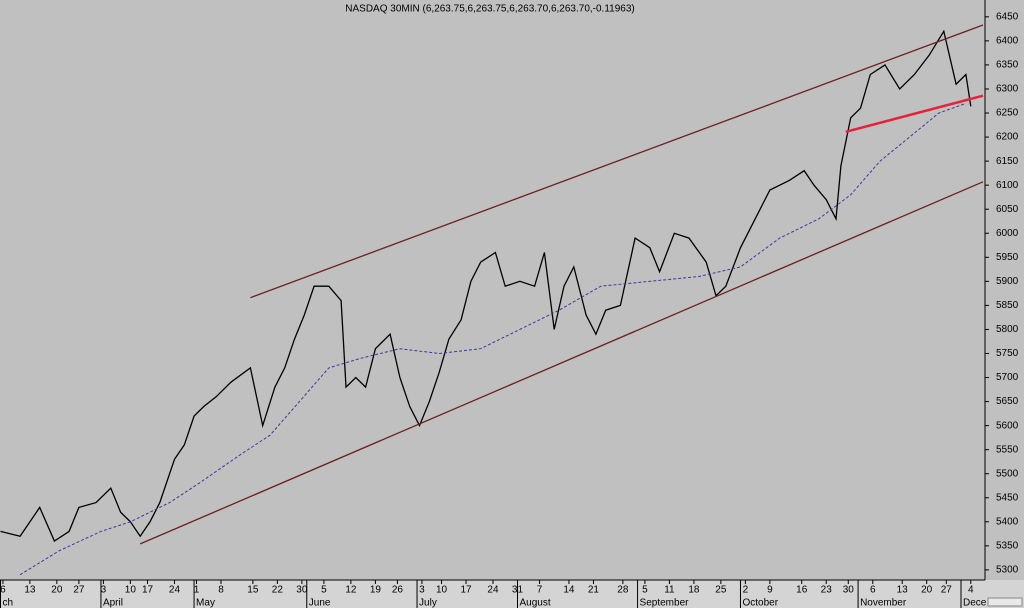  What do you see at coordinates (1007, 329) in the screenshot?
I see `y-tick-label: 5800` at bounding box center [1007, 329].